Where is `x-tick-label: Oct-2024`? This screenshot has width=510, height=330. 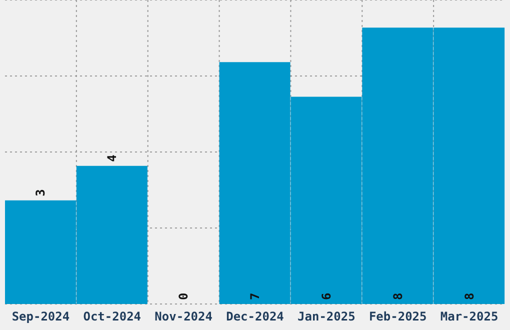 x-tick-label: Oct-2024 is located at coordinates (112, 317).